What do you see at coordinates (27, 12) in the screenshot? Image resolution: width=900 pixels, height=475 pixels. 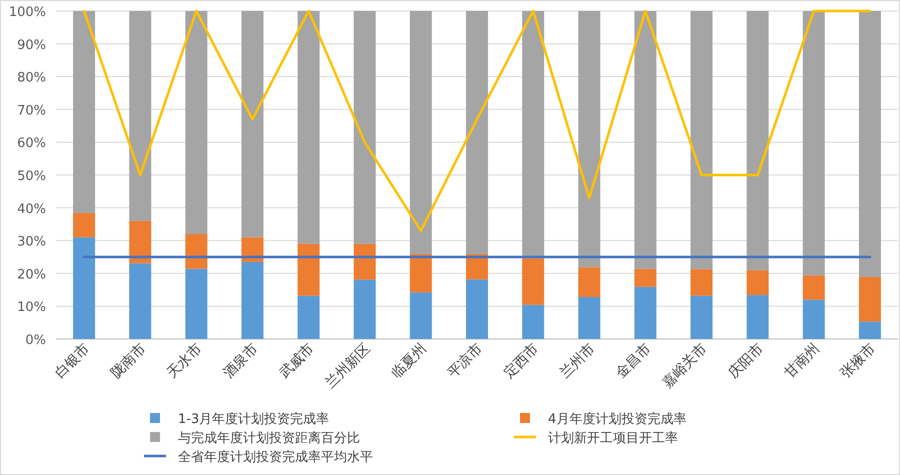 I see `y-tick-label: 100%` at bounding box center [27, 12].